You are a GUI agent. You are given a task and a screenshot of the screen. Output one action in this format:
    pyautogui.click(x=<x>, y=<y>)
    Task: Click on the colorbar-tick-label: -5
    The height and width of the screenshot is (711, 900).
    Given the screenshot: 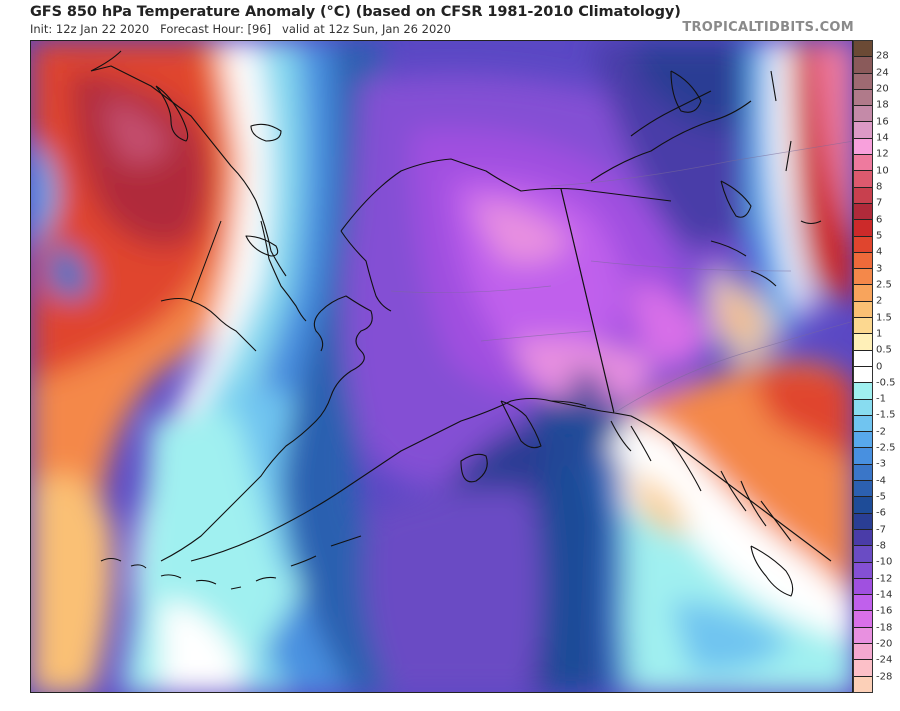 What is the action you would take?
    pyautogui.click(x=881, y=497)
    